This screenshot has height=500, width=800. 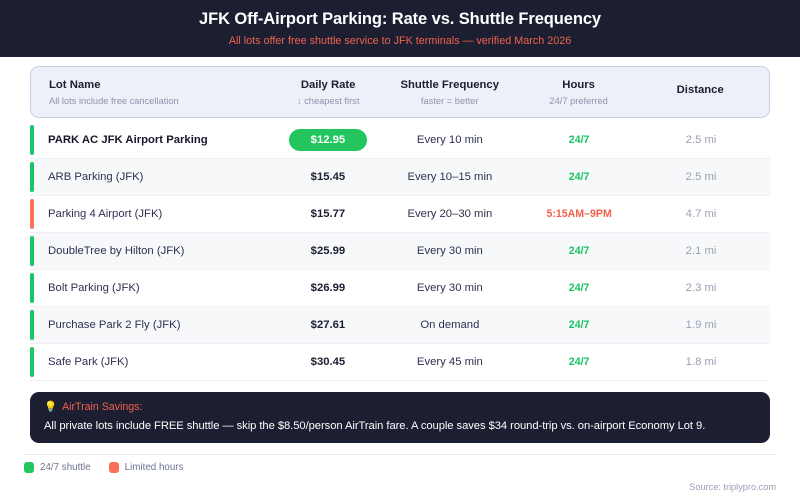 What do you see at coordinates (328, 92) in the screenshot?
I see `column-header-daily-rate: Daily Rate ↓ cheapest first` at bounding box center [328, 92].